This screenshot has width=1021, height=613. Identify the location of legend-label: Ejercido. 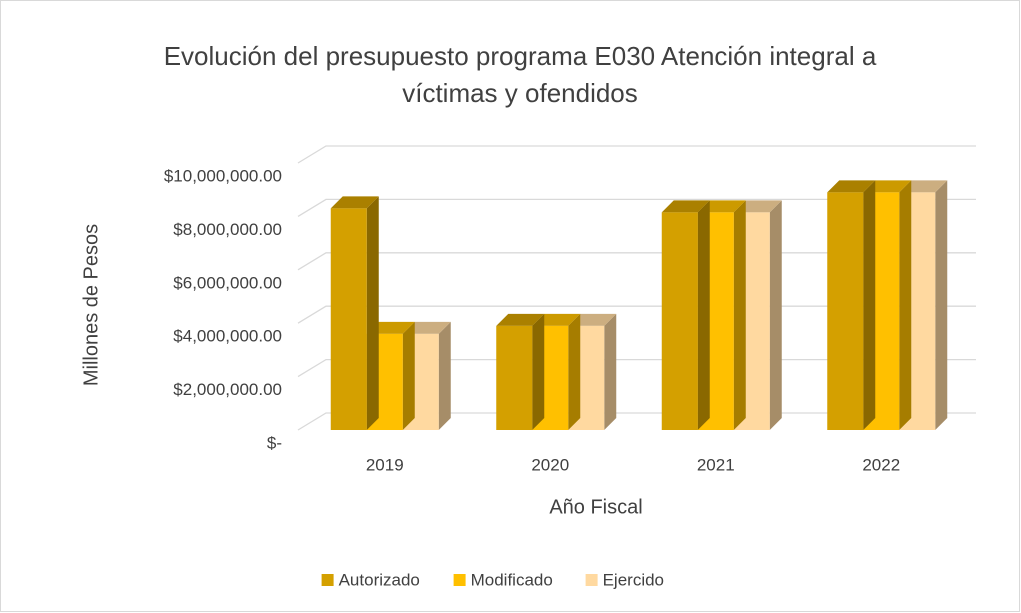
(633, 579).